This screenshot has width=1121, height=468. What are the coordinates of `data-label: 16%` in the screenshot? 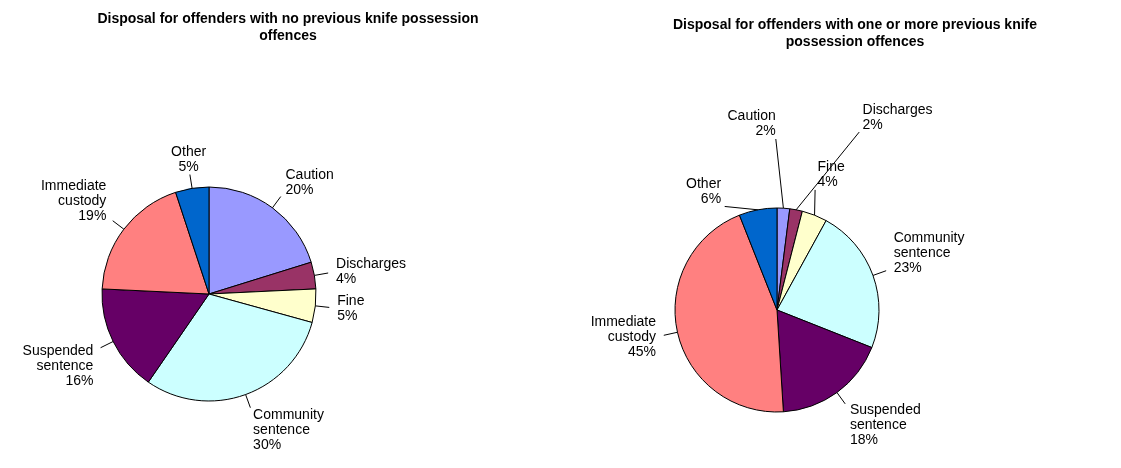 It's located at (79, 380).